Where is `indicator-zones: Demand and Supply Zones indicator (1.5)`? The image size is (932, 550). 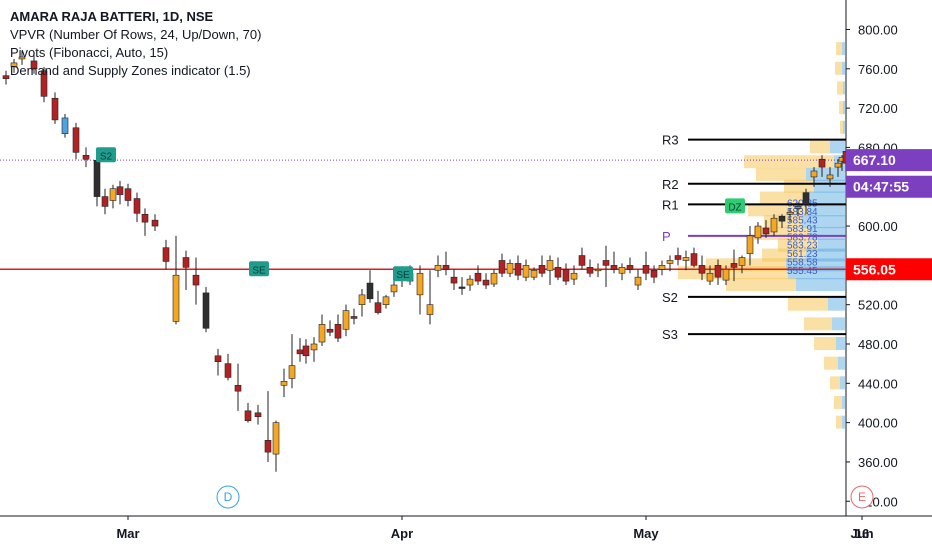
indicator-zones: Demand and Supply Zones indicator (1.5) is located at coordinates (130, 70).